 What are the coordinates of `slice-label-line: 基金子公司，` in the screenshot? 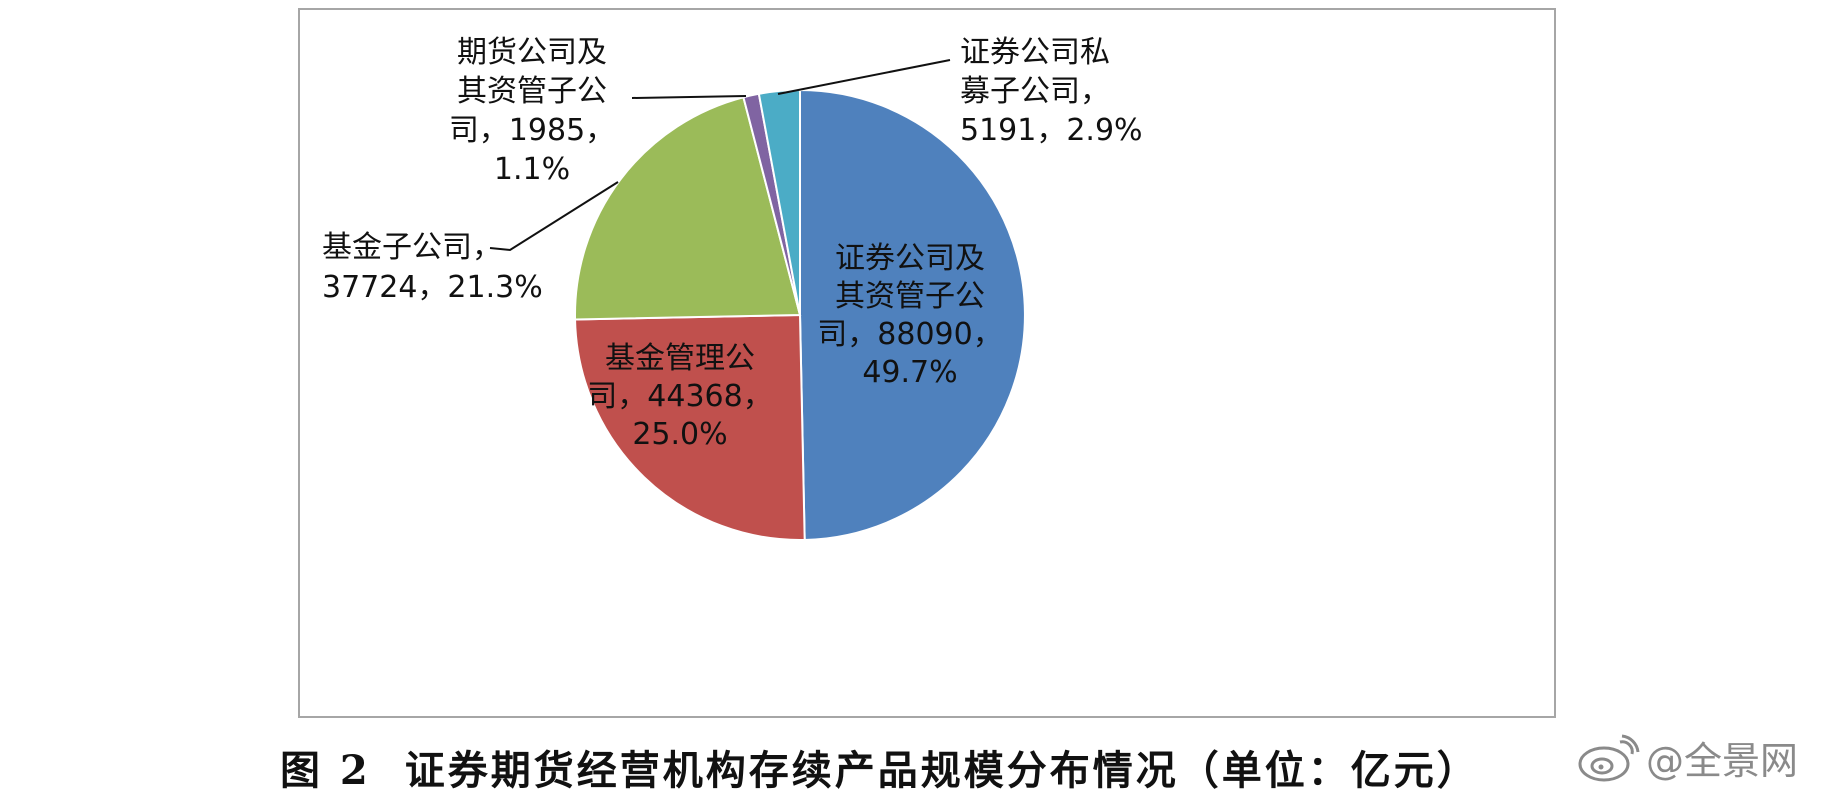 It's located at (412, 247).